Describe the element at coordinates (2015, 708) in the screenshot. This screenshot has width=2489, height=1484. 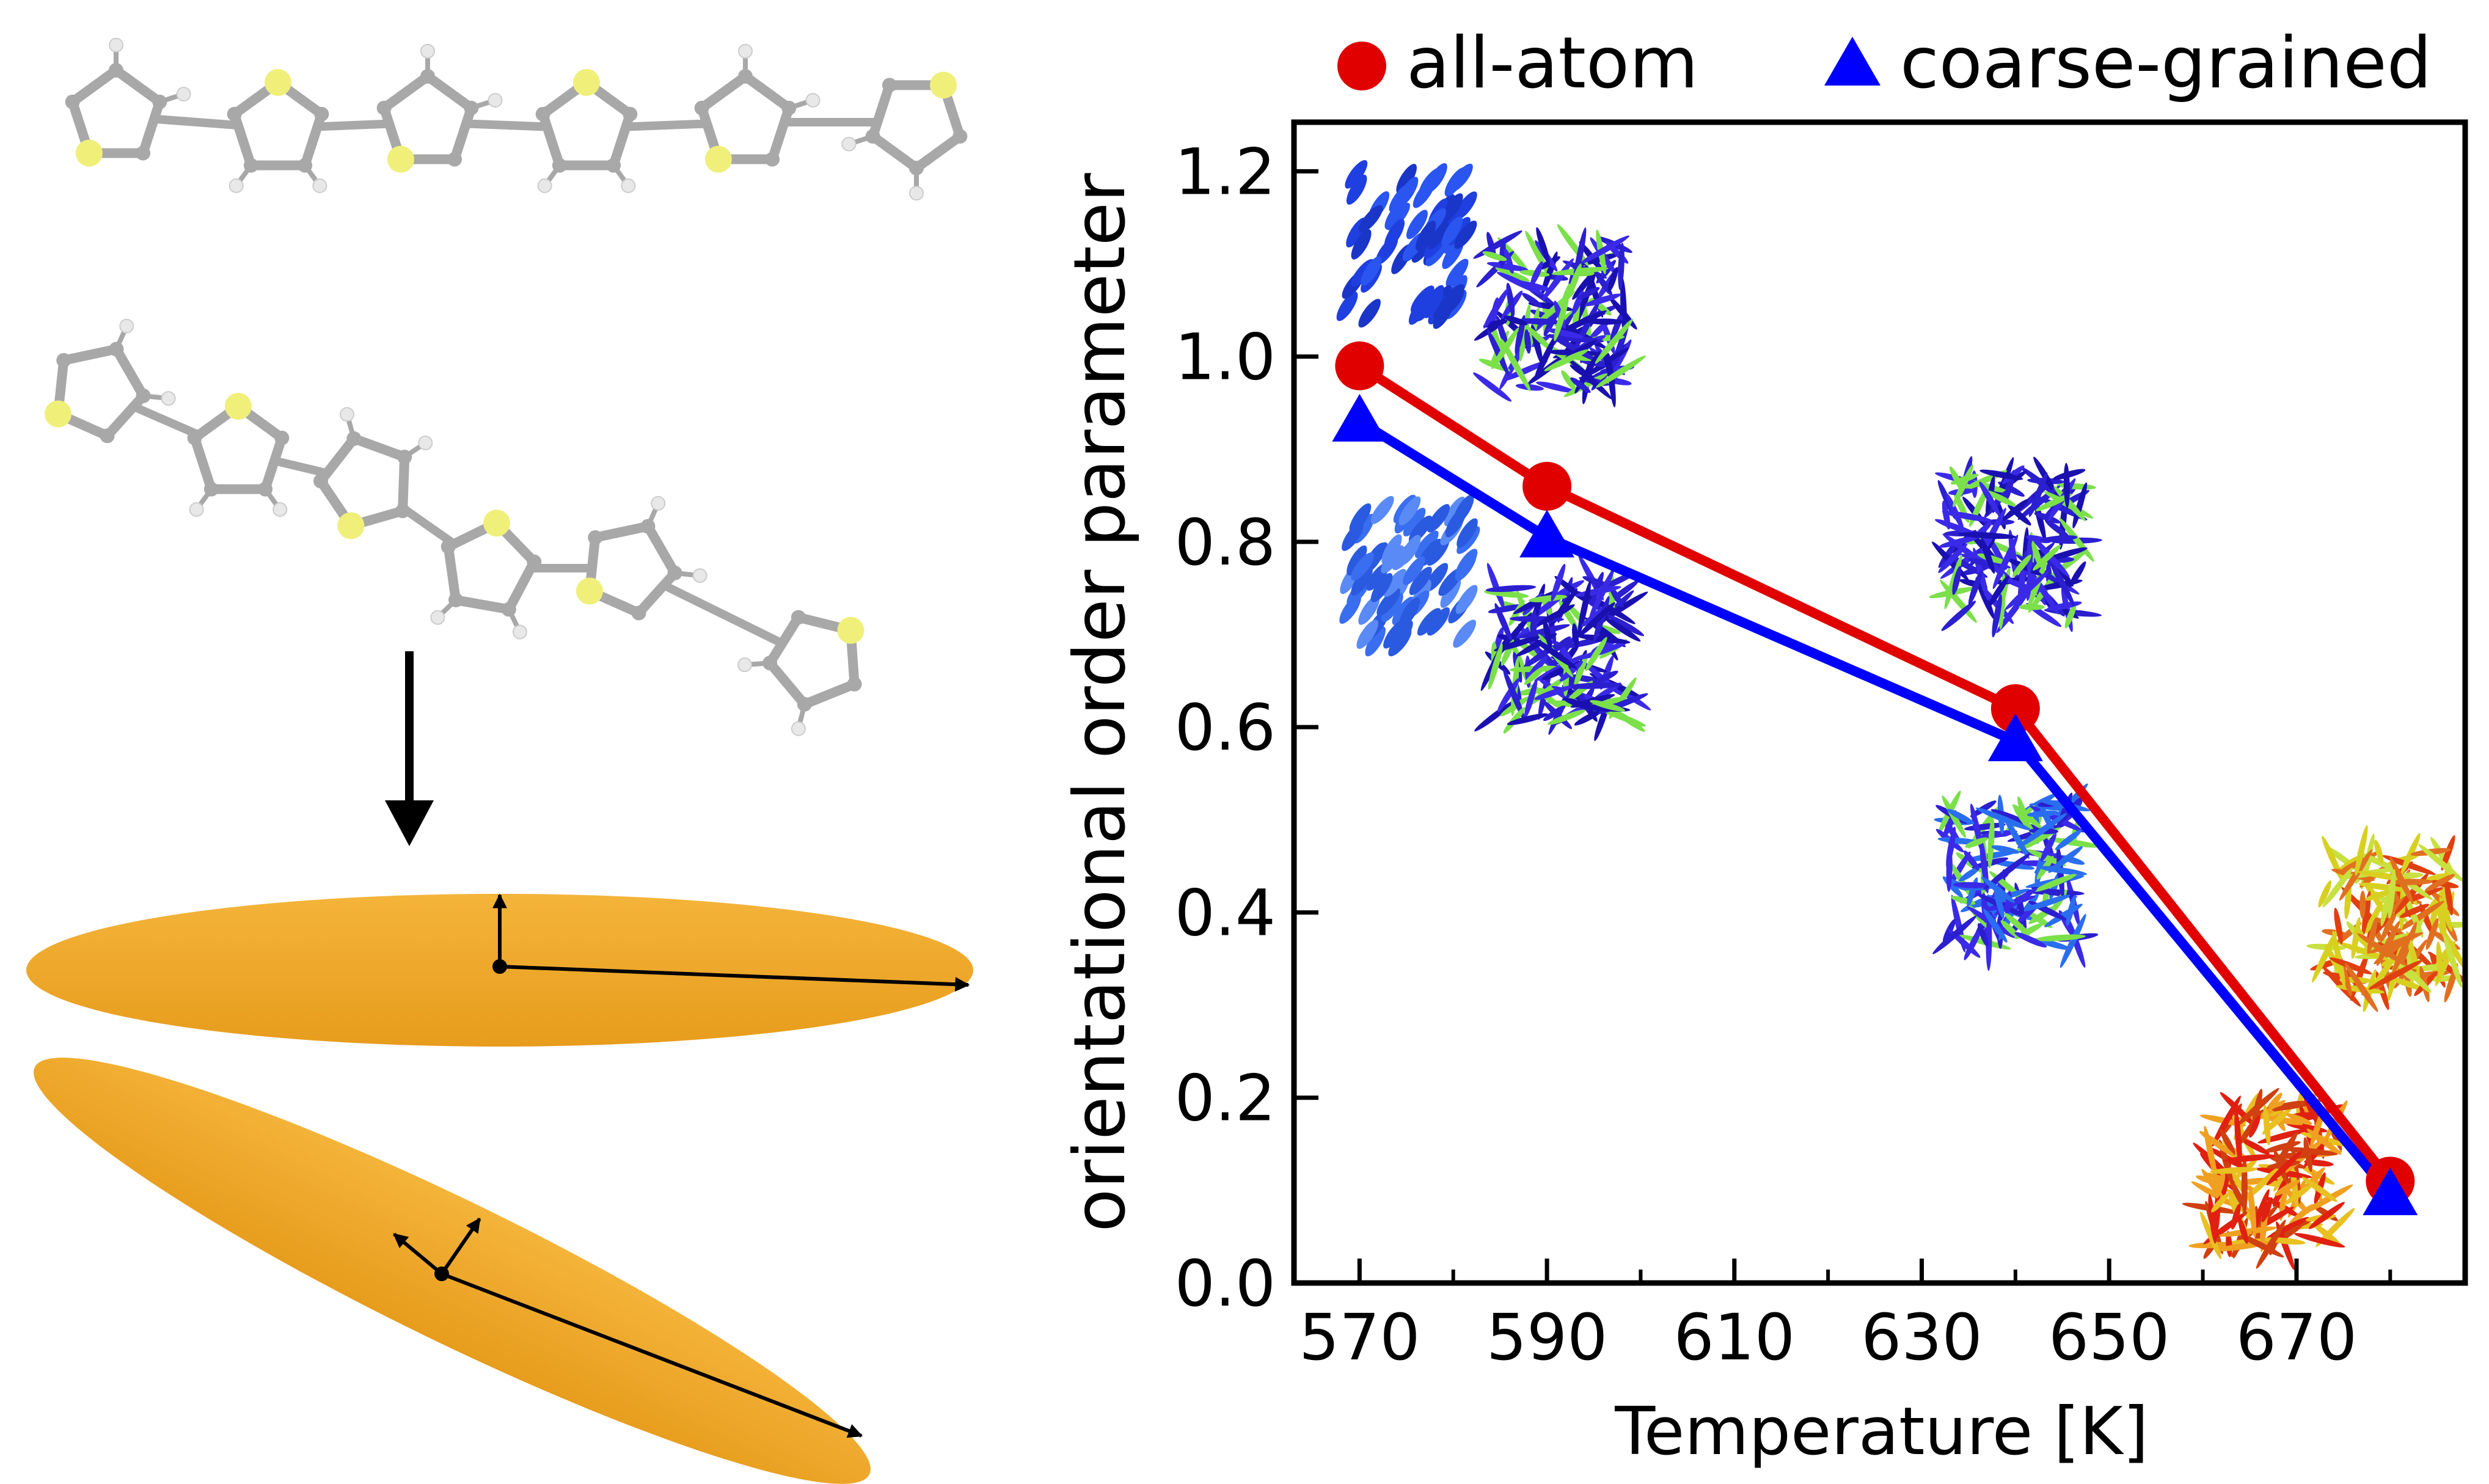
I see `data-point-all-atom` at that location.